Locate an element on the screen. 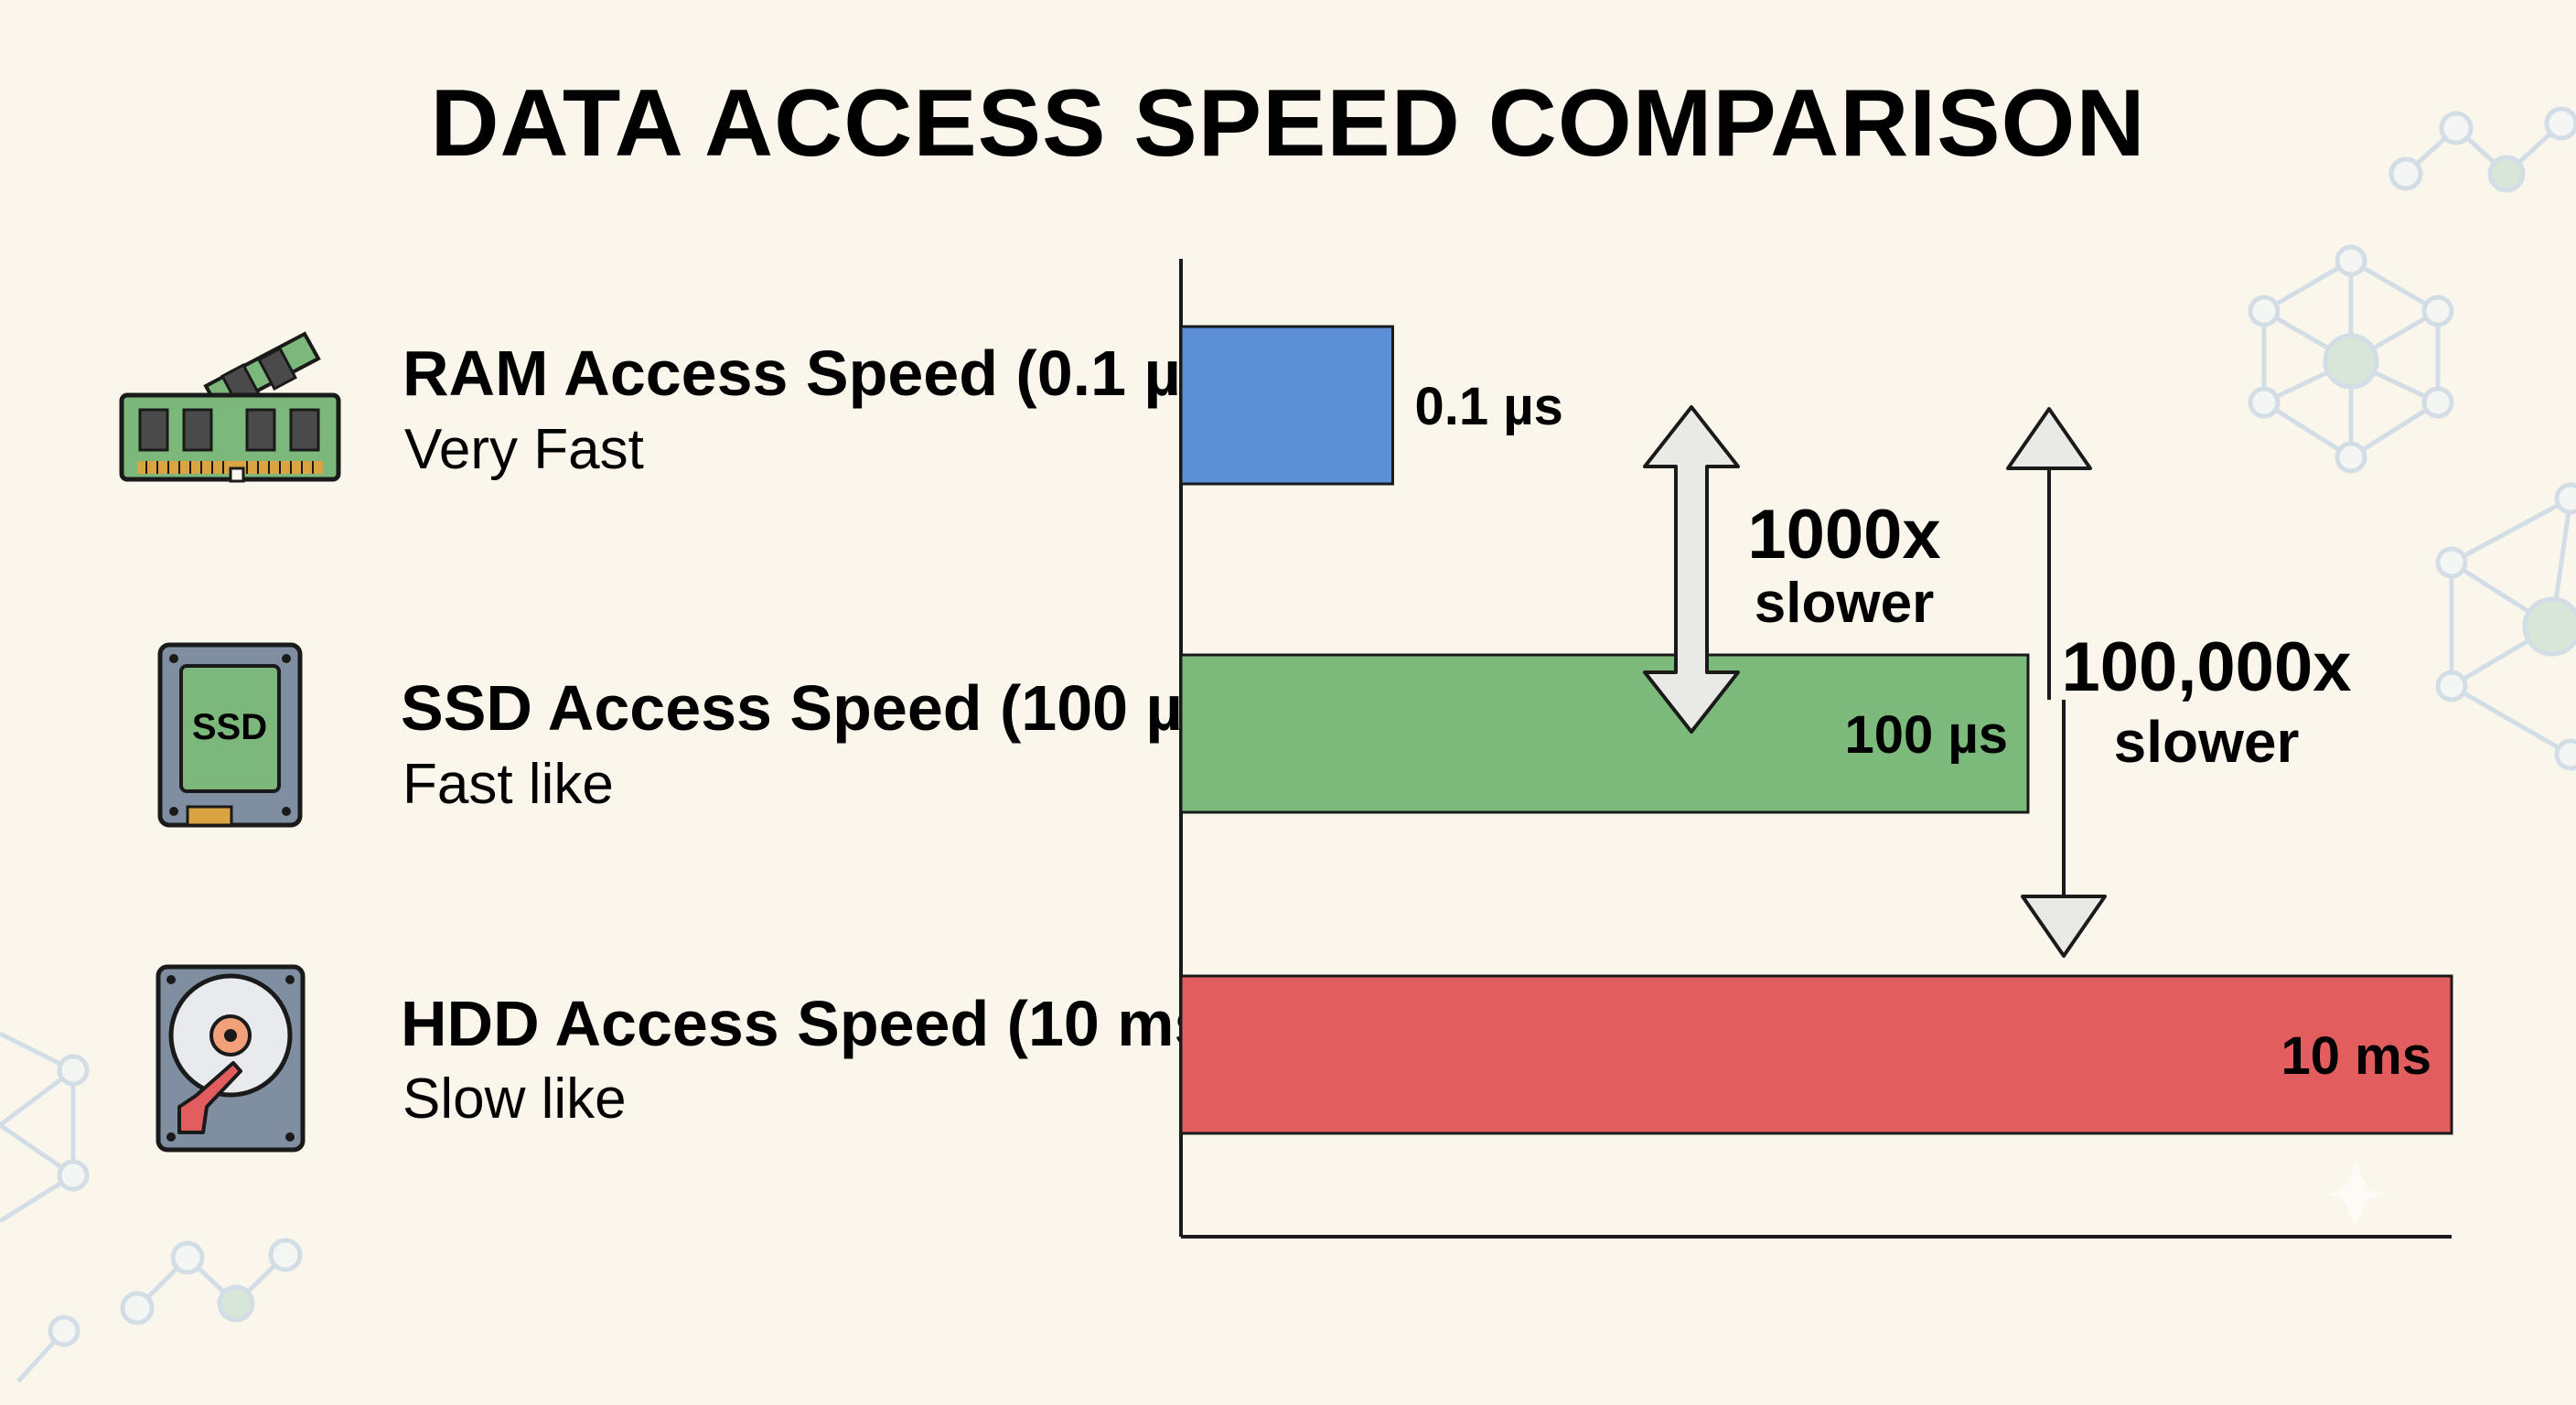  network-decoration-right-upper is located at coordinates (2351, 359).